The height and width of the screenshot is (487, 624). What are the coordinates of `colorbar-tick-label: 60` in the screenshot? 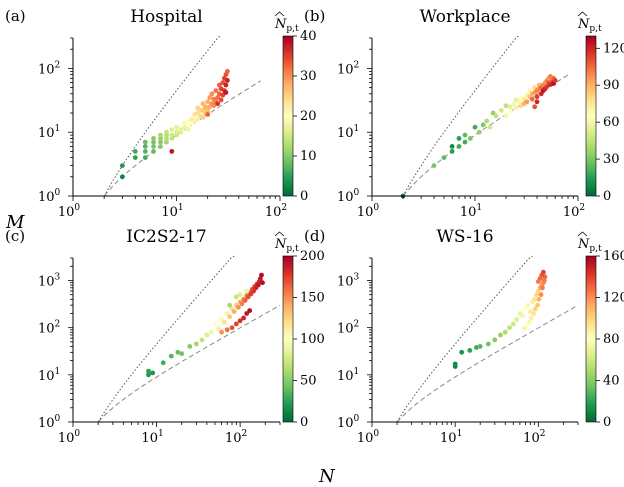 It's located at (611, 122).